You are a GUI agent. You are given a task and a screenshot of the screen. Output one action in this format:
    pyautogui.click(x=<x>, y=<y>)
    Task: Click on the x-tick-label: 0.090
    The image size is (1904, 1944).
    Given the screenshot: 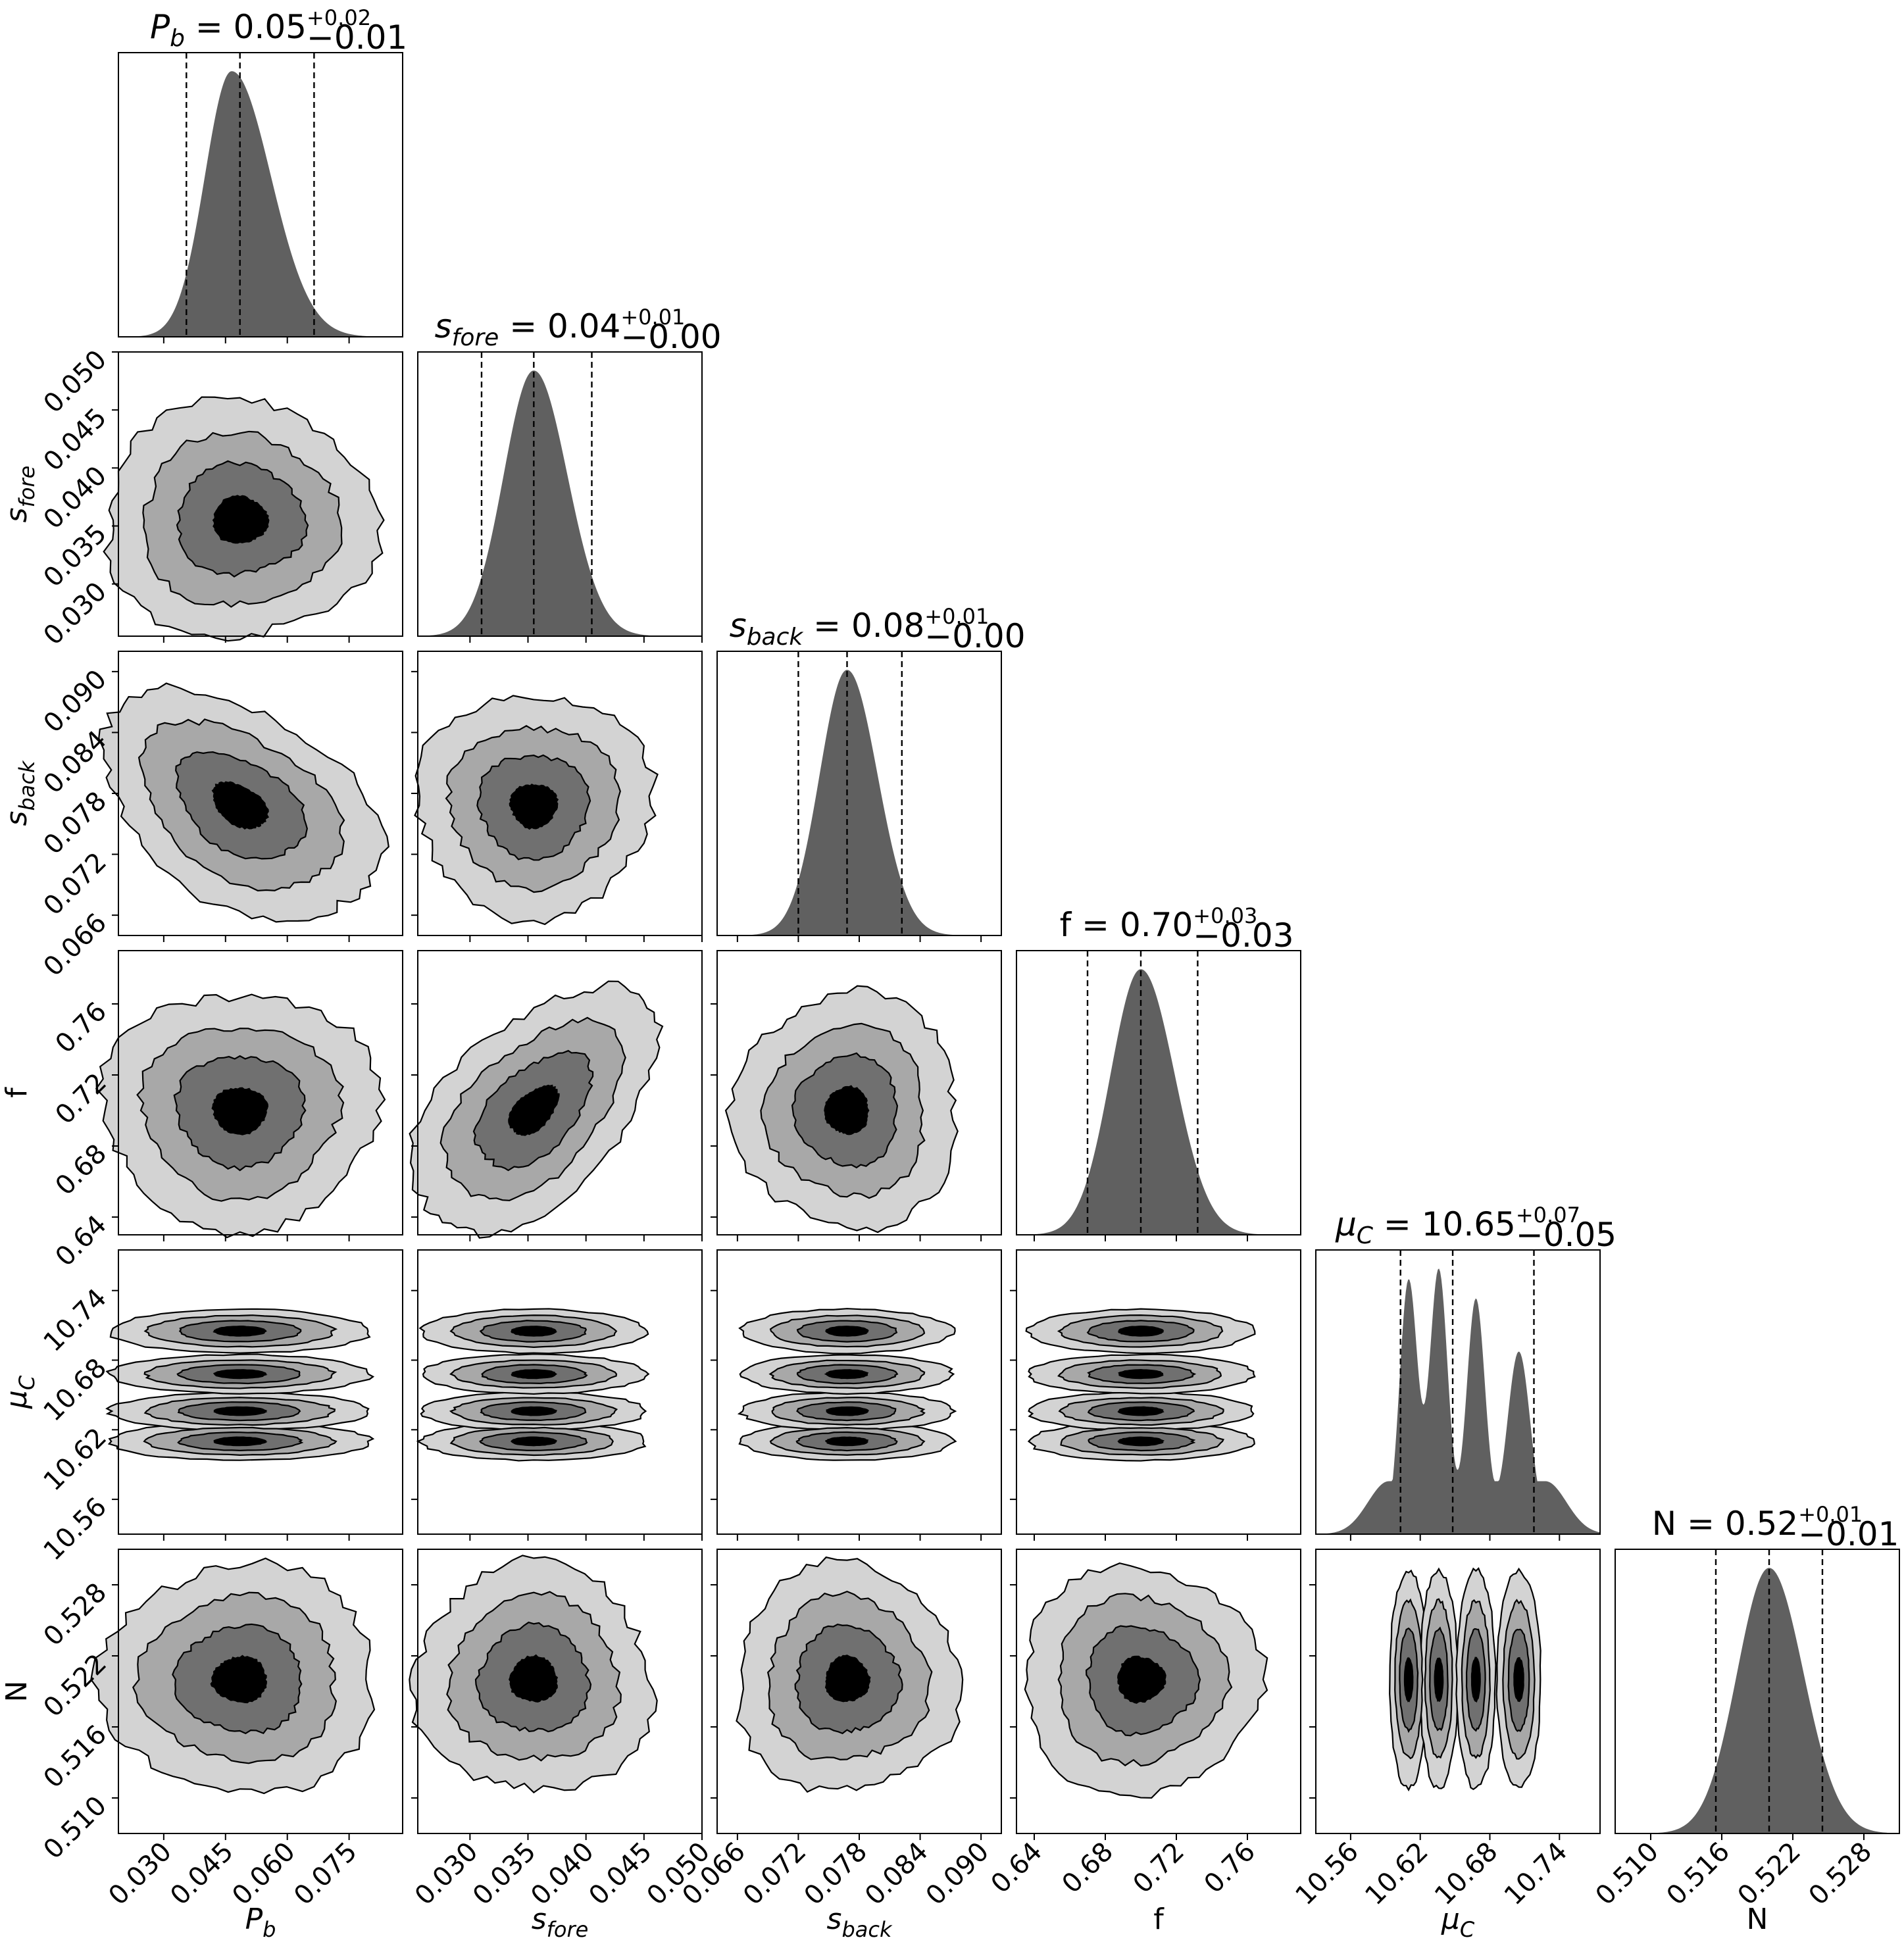 What is the action you would take?
    pyautogui.click(x=957, y=1874)
    